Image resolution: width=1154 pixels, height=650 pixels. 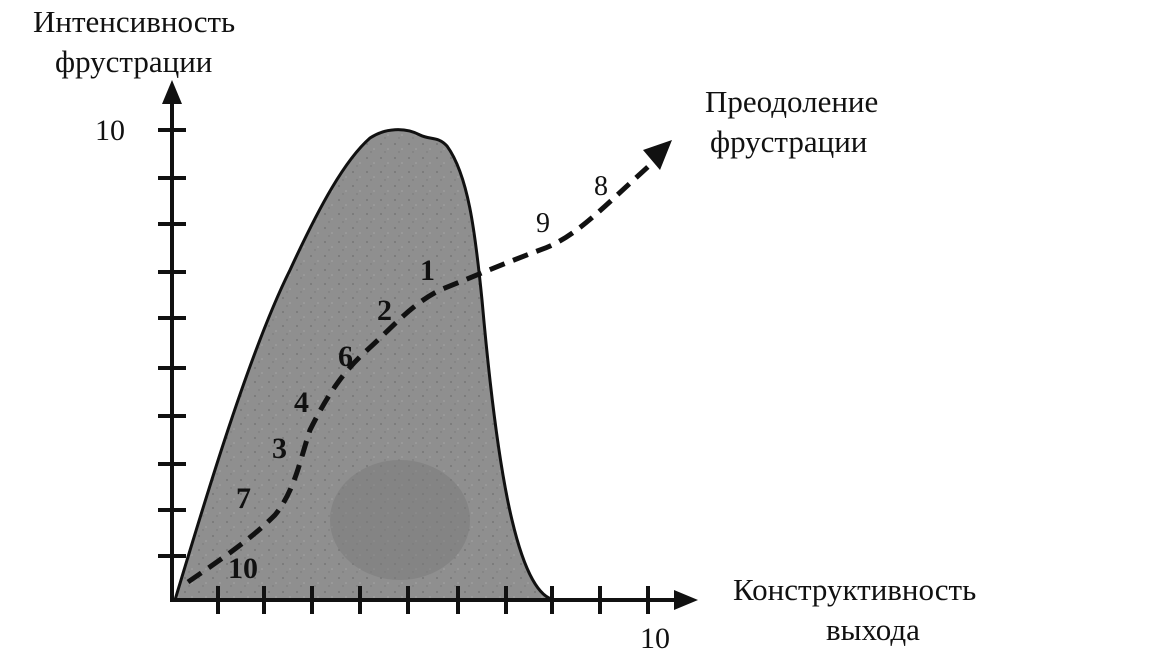 I want to click on y-axis-title-line2: фрустрации, so click(x=133, y=61).